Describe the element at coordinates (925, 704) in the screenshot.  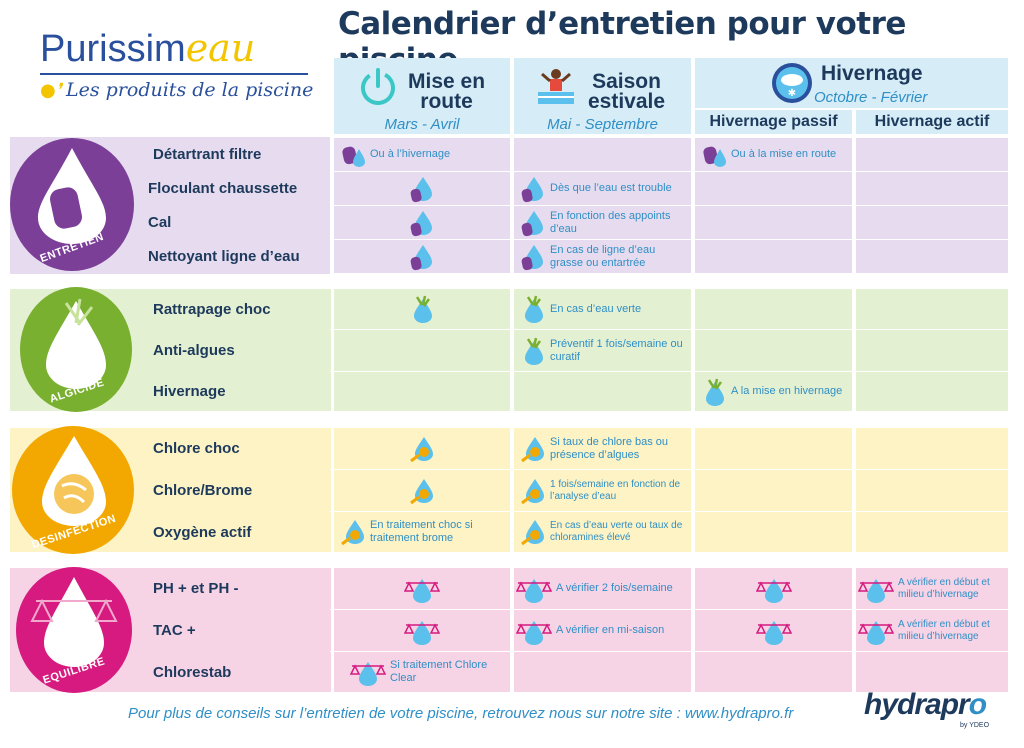
I see `brand-logo: hydrapro` at that location.